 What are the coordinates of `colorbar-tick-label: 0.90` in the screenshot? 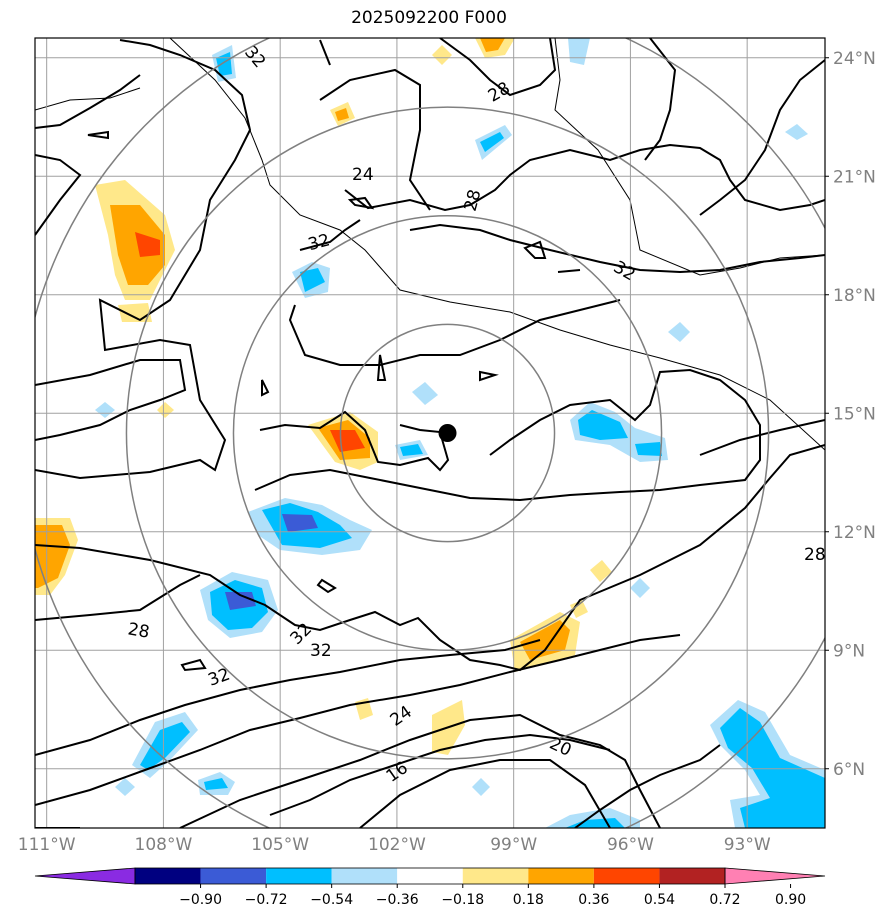 It's located at (790, 900).